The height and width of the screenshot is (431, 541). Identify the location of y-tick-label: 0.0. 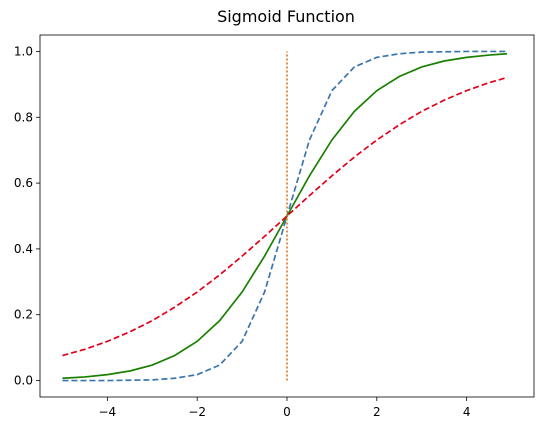
(23, 381).